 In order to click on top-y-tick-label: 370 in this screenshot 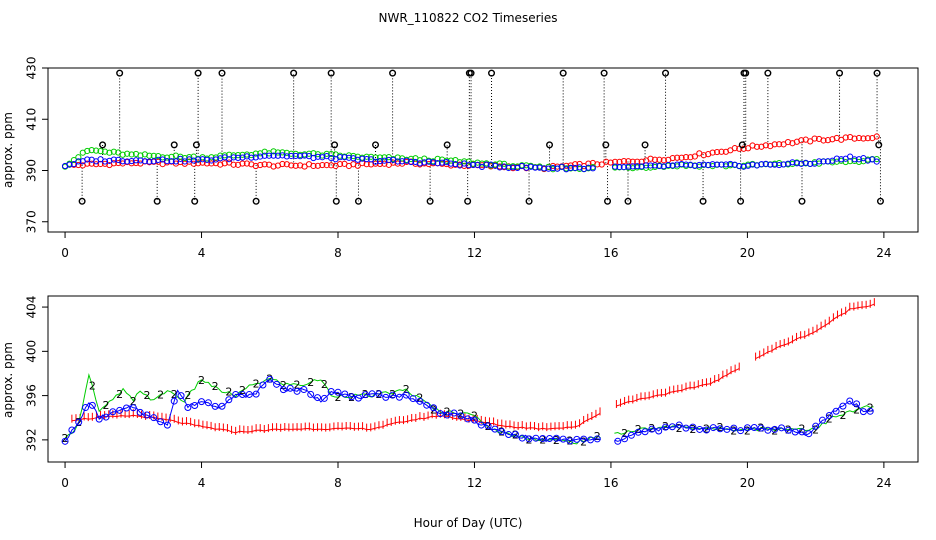, I will do `click(32, 221)`.